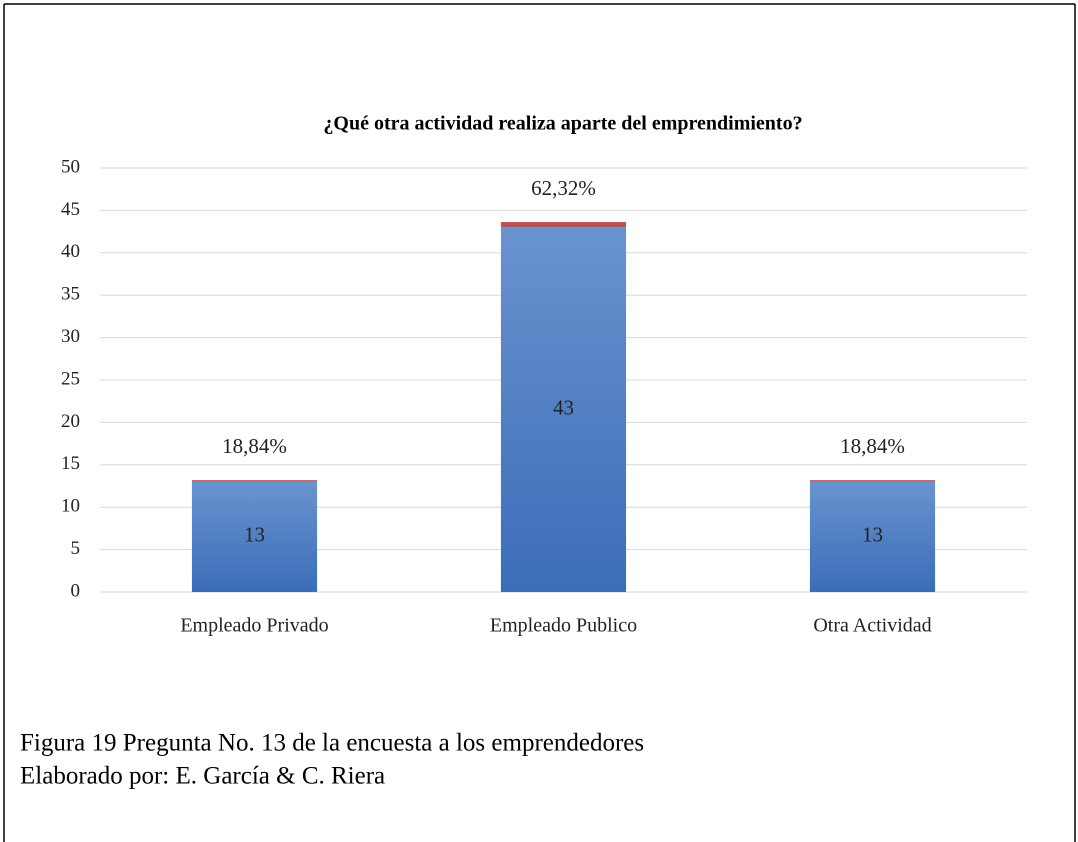  I want to click on x-tick-label: Empleado Privado, so click(254, 626).